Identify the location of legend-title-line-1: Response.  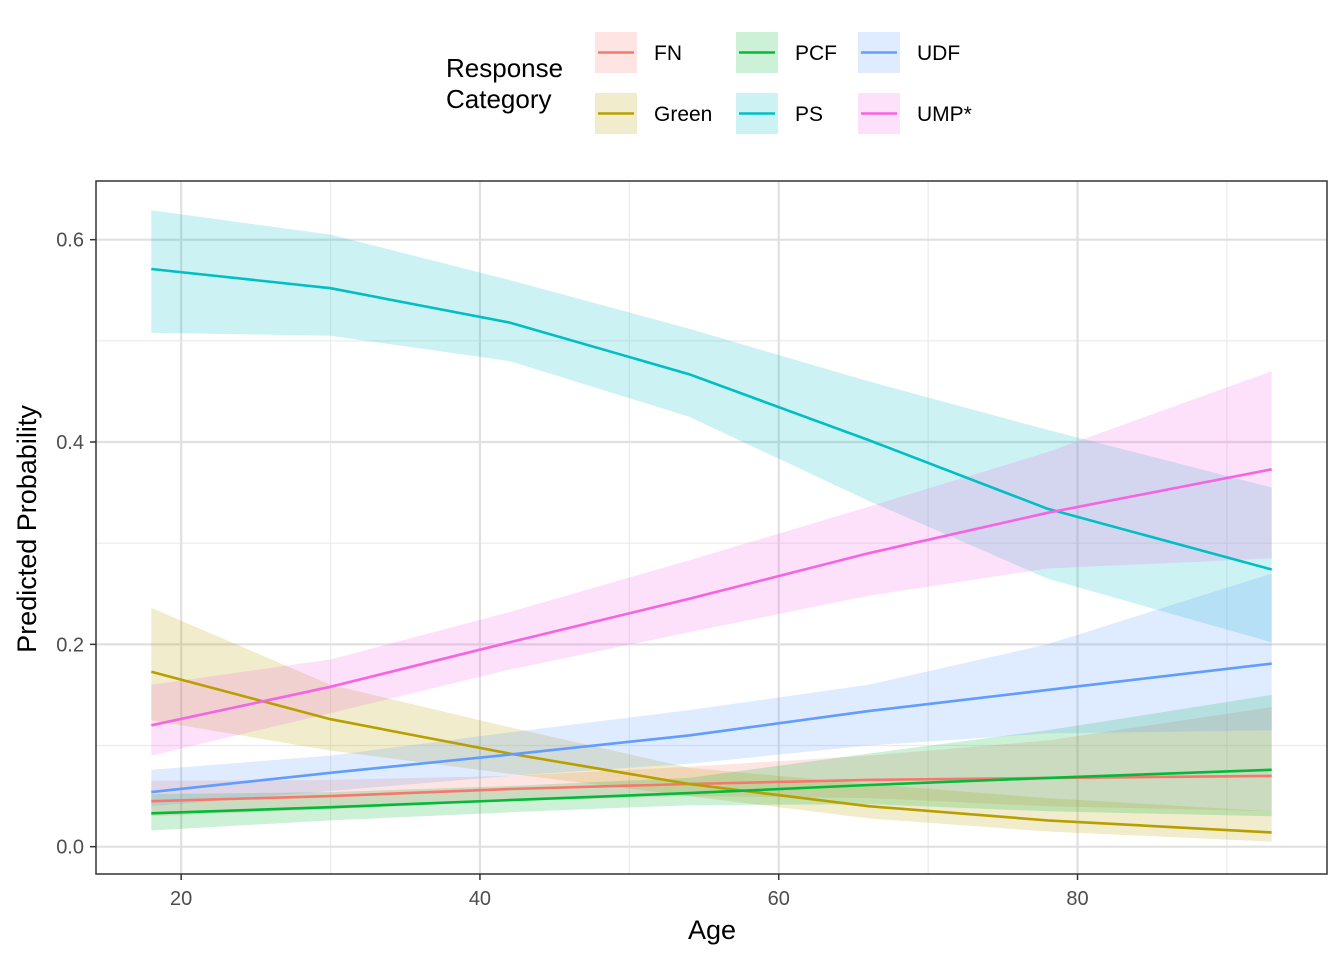
(504, 68).